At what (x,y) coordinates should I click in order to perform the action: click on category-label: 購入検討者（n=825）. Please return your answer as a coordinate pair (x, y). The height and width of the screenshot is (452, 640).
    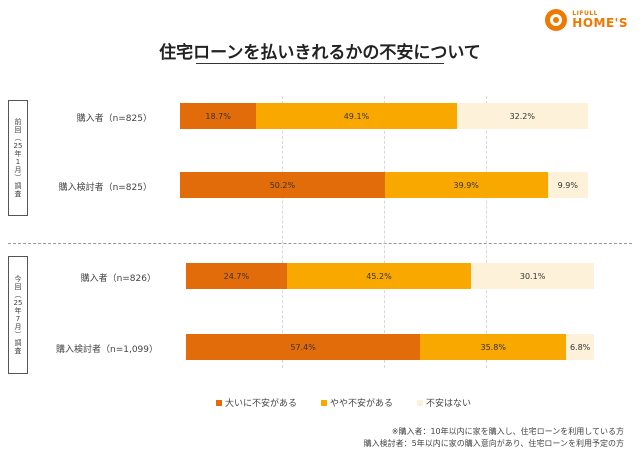
    Looking at the image, I should click on (105, 188).